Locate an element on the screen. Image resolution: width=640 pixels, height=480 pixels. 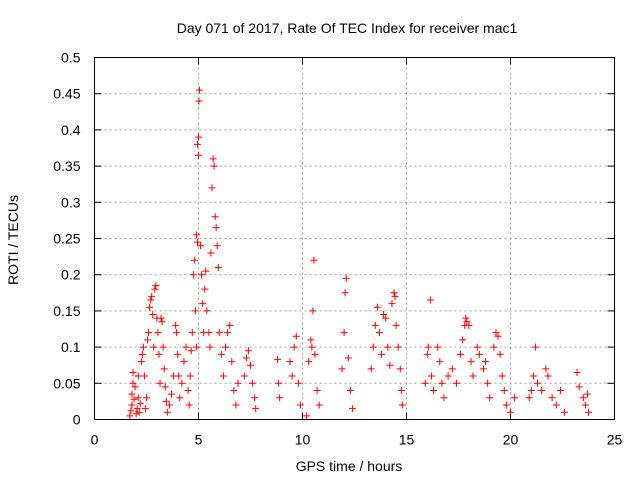
y-axis-label: ROTI / TECUs is located at coordinates (13, 240).